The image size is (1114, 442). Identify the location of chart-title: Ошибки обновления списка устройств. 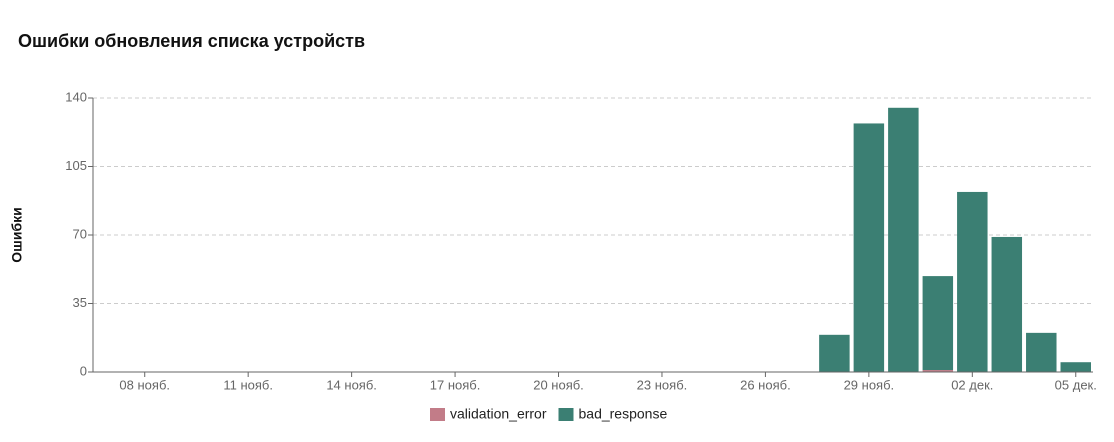
(191, 41).